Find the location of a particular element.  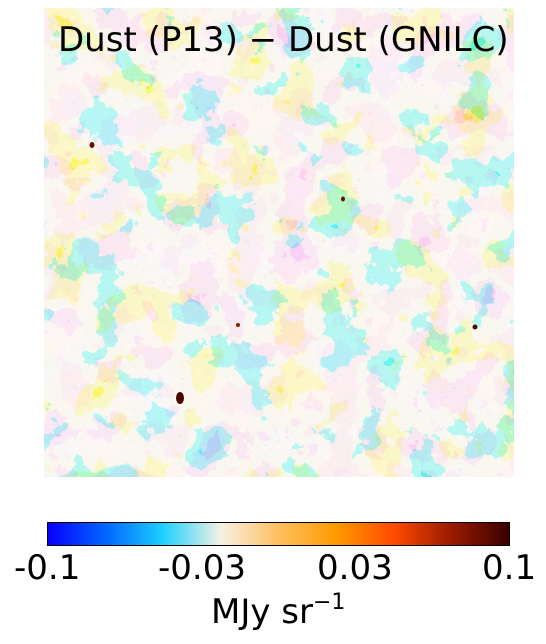

map-title: Dust (P13) − Dust (GNILC) is located at coordinates (283, 40).